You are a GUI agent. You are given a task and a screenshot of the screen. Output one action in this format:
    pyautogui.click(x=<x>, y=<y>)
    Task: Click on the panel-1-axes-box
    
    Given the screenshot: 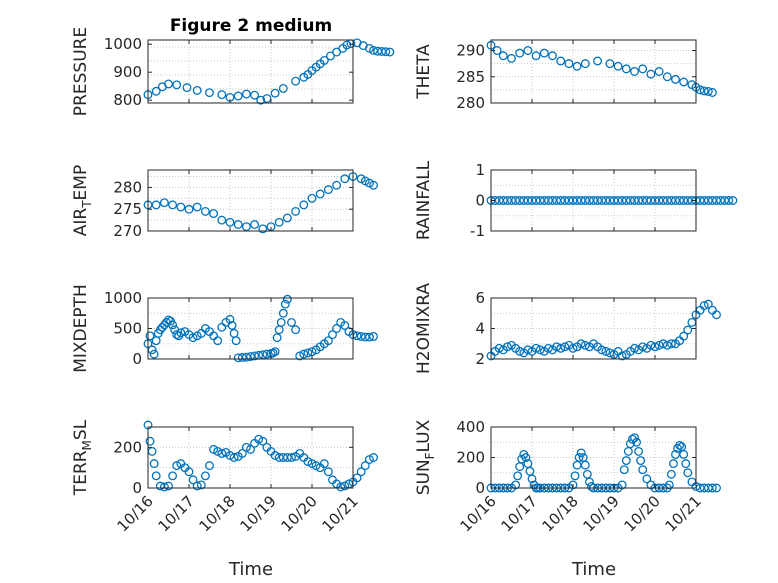 What is the action you would take?
    pyautogui.click(x=250, y=71)
    